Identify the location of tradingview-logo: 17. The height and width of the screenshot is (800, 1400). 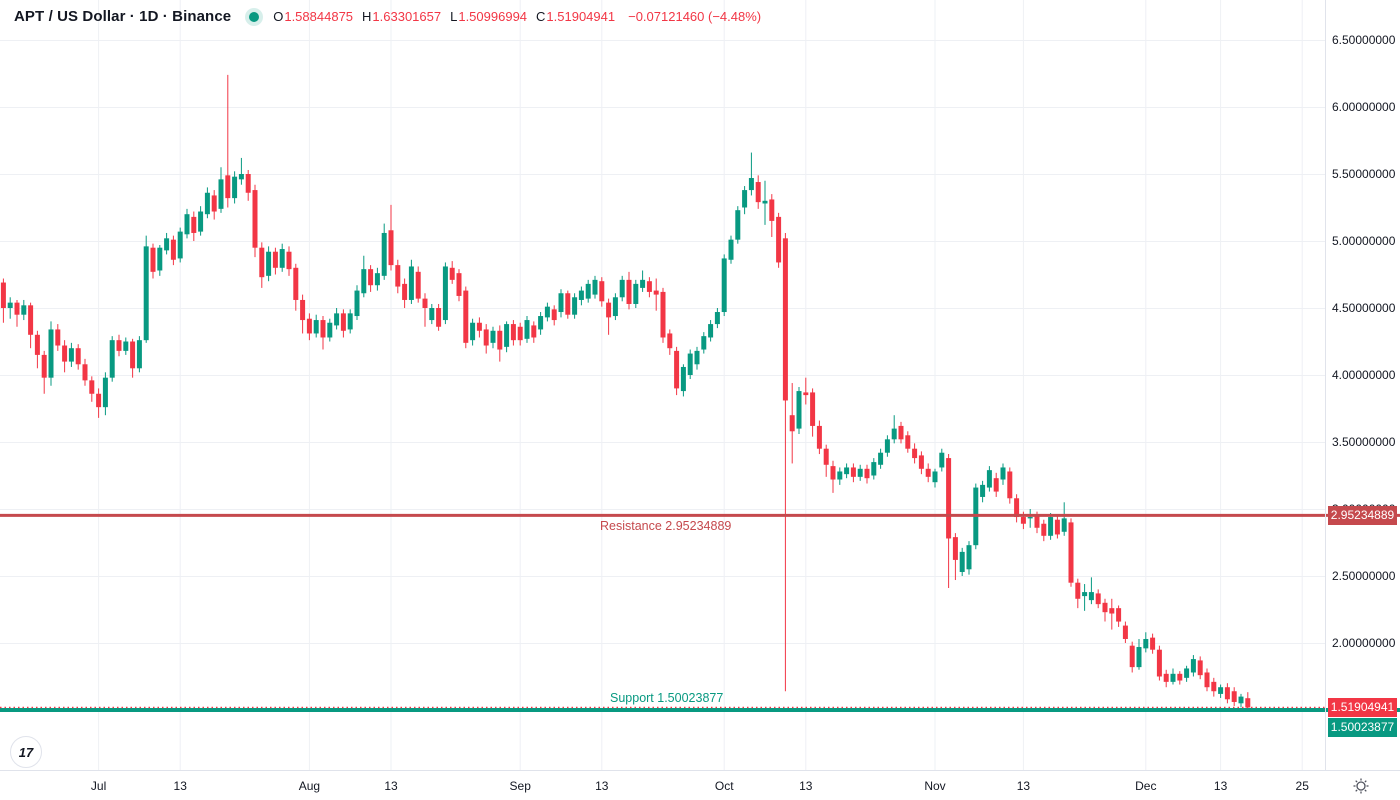
(26, 752).